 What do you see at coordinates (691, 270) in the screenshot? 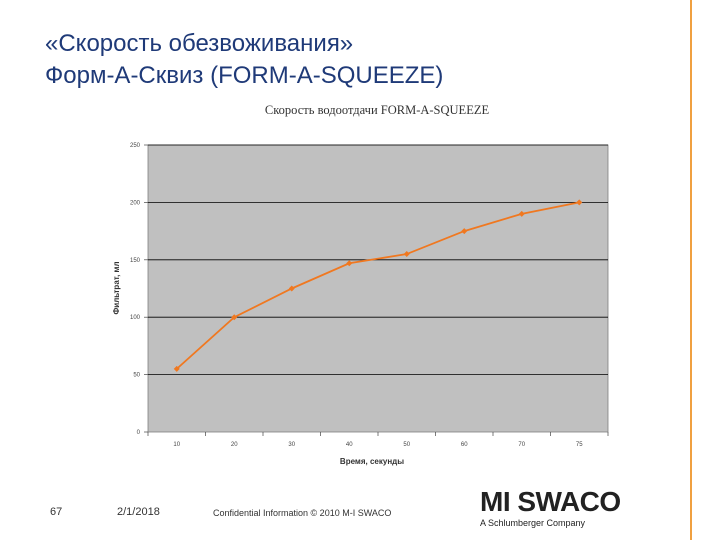
I see `accent-stripe` at bounding box center [691, 270].